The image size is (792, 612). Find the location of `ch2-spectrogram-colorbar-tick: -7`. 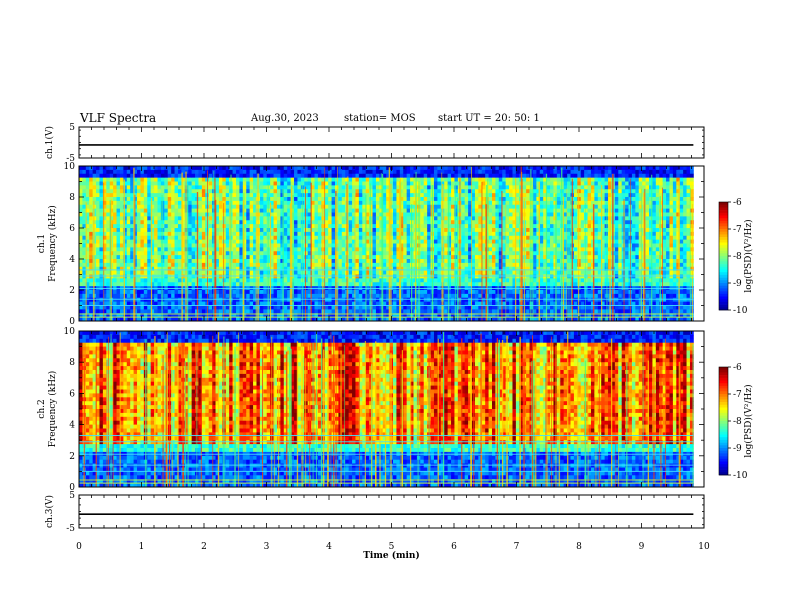

ch2-spectrogram-colorbar-tick: -7 is located at coordinates (737, 395).